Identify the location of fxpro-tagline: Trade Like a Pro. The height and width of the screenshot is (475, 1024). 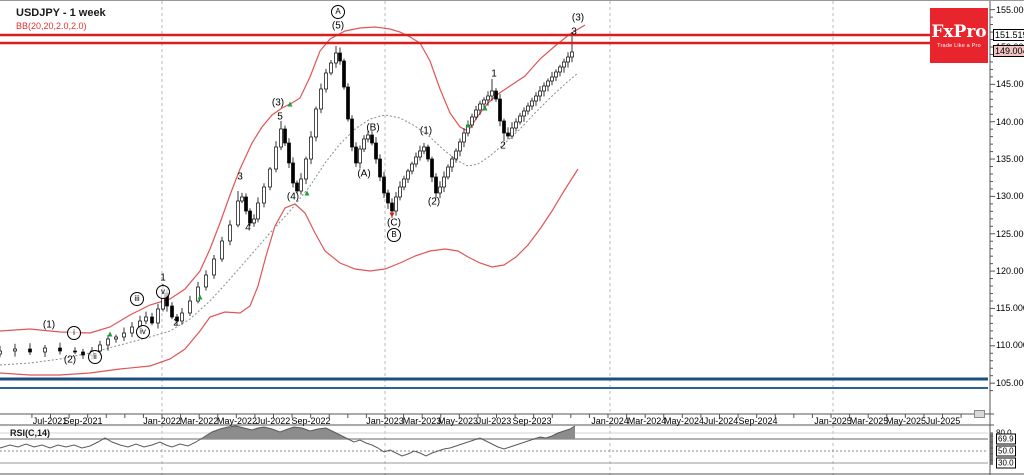
(959, 45).